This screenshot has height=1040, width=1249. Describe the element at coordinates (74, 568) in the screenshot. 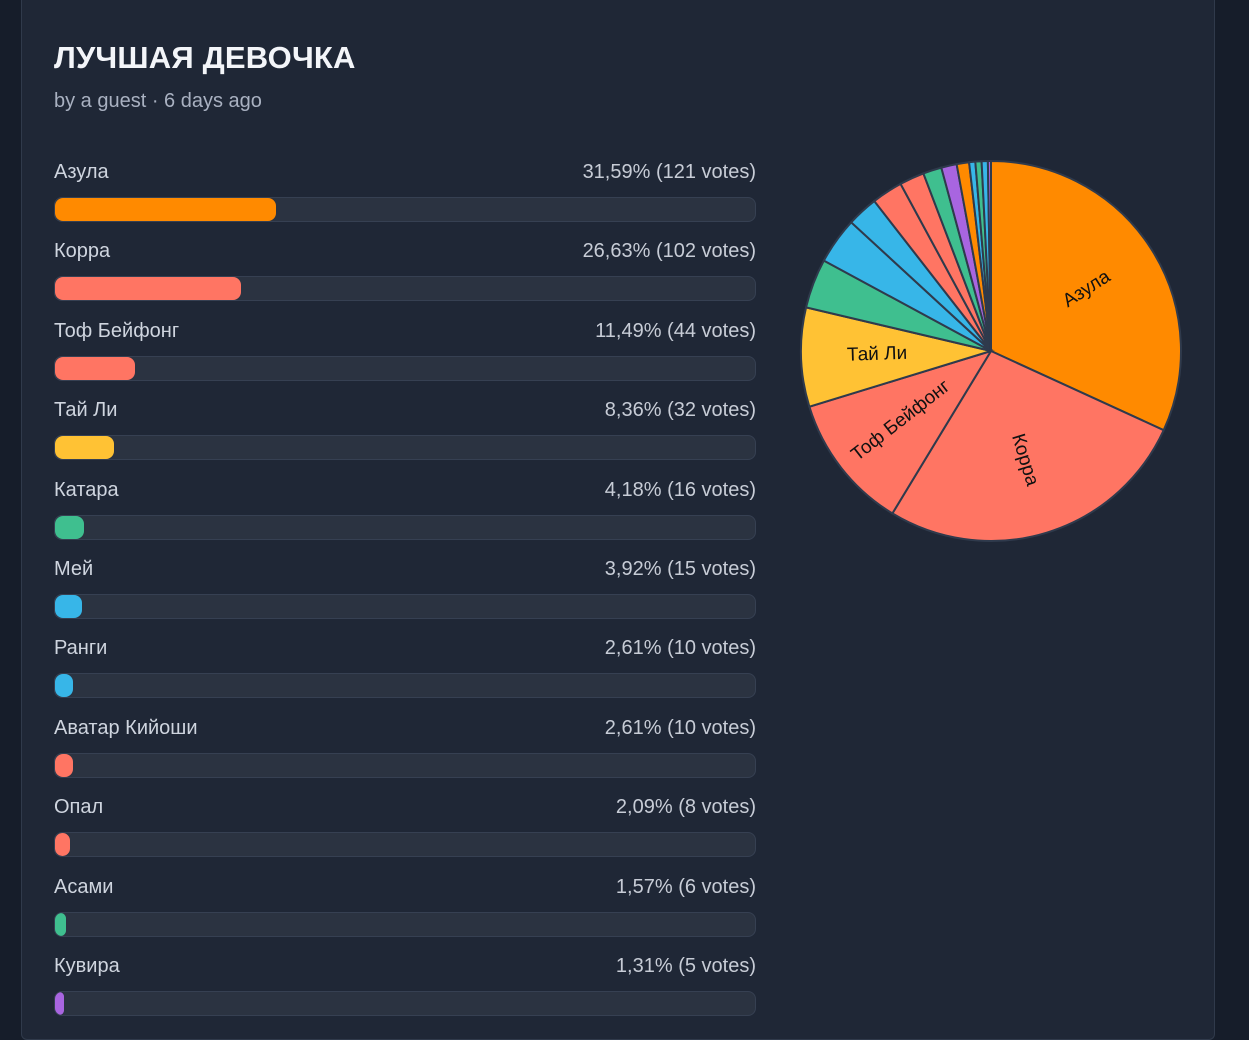

I see `option-name: Мей` at that location.